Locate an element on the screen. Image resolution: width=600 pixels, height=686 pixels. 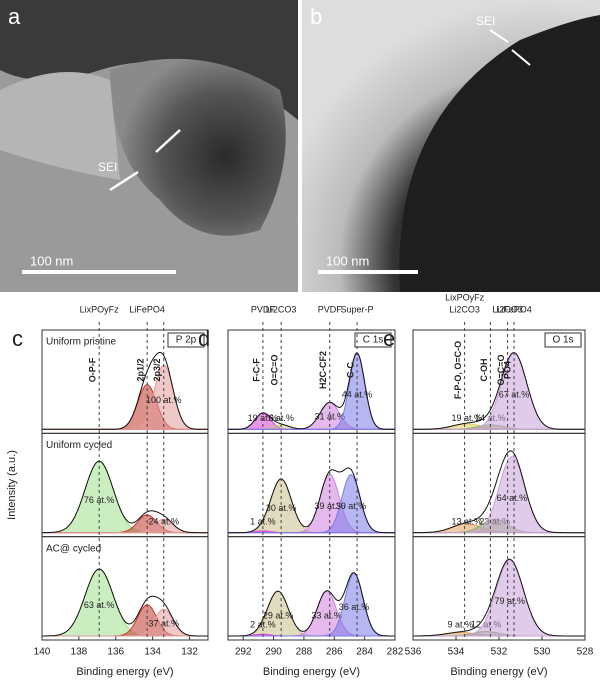
value-label: 31 at.% is located at coordinates (329, 417).